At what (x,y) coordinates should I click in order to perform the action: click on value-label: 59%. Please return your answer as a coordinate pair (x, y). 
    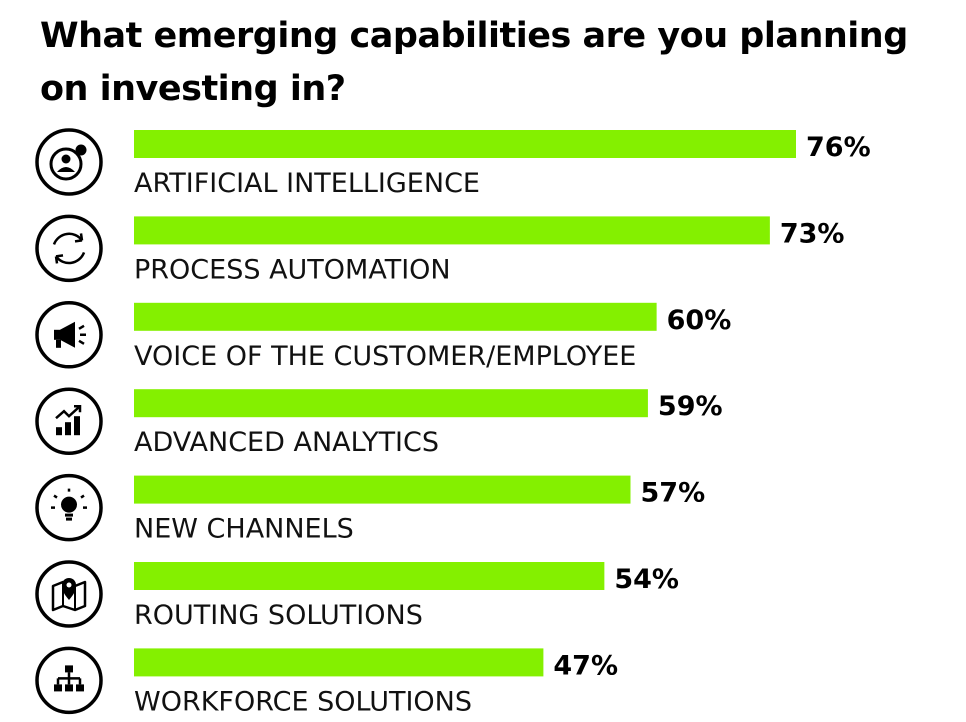
    Looking at the image, I should click on (690, 406).